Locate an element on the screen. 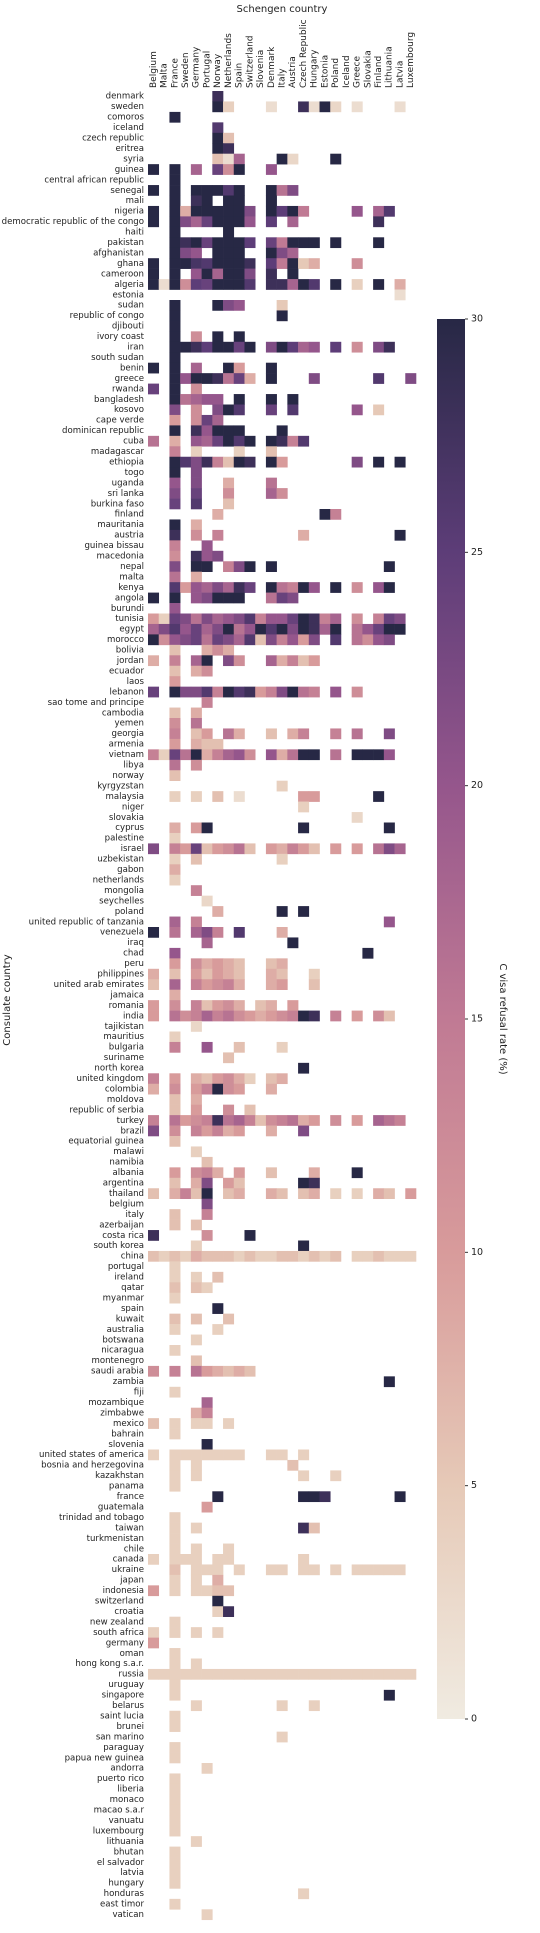 The height and width of the screenshot is (1933, 540). row-label: fiji is located at coordinates (139, 1393).